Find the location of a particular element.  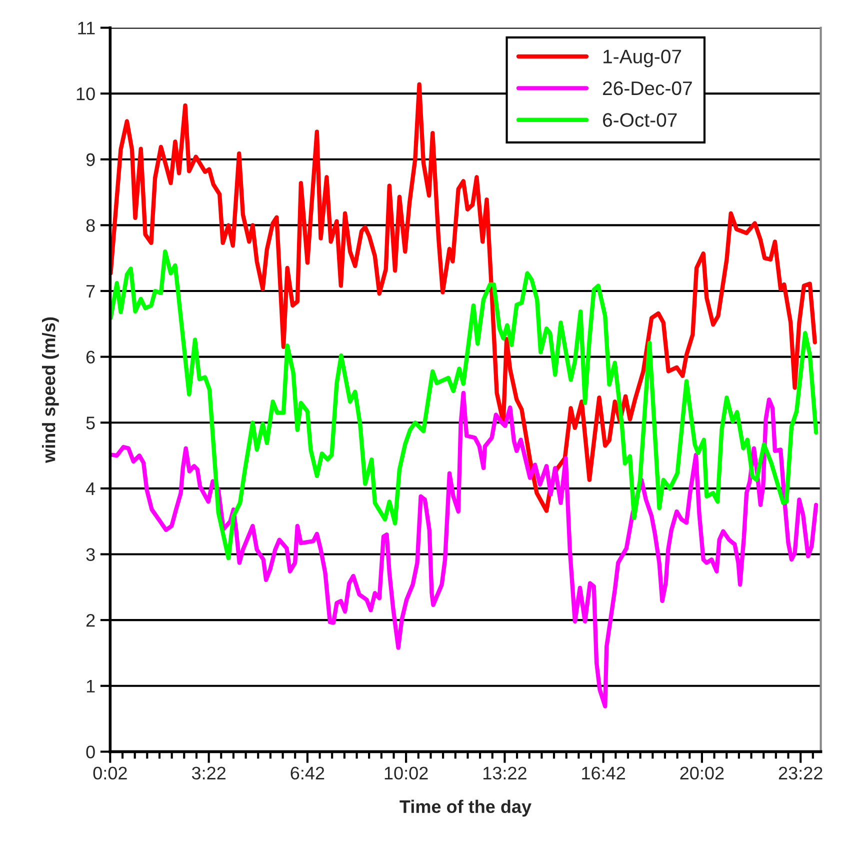

y-tick-label: 0 is located at coordinates (90, 752).